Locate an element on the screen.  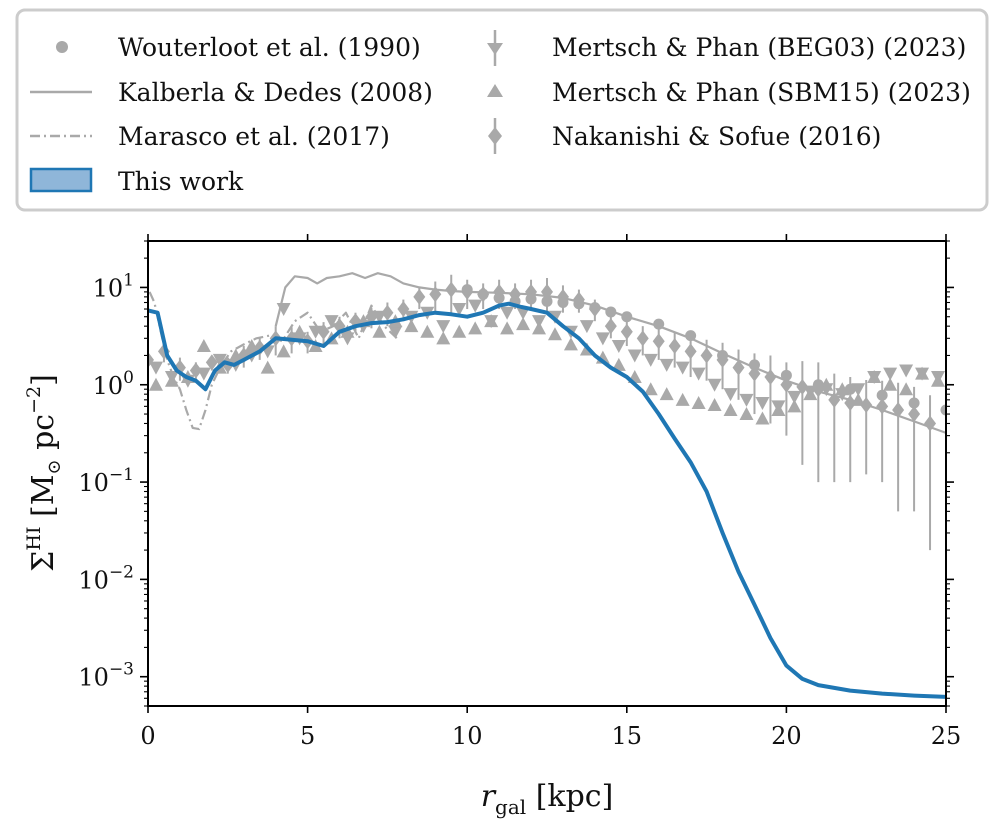
y-tick-label: 10⁰ is located at coordinates (113, 384).